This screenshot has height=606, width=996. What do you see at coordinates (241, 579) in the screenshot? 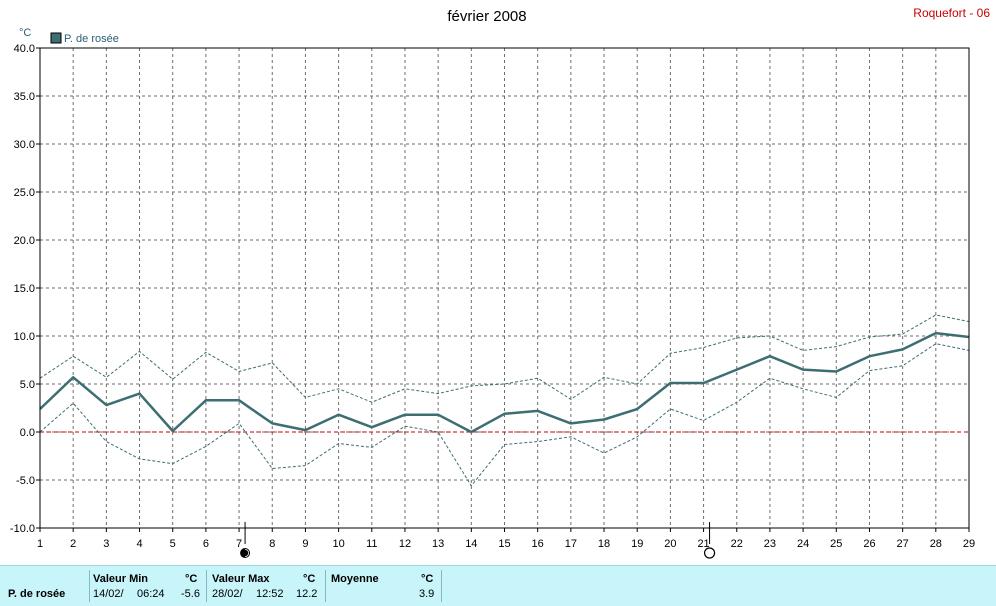
I see `stats-max-label: Valeur Max` at bounding box center [241, 579].